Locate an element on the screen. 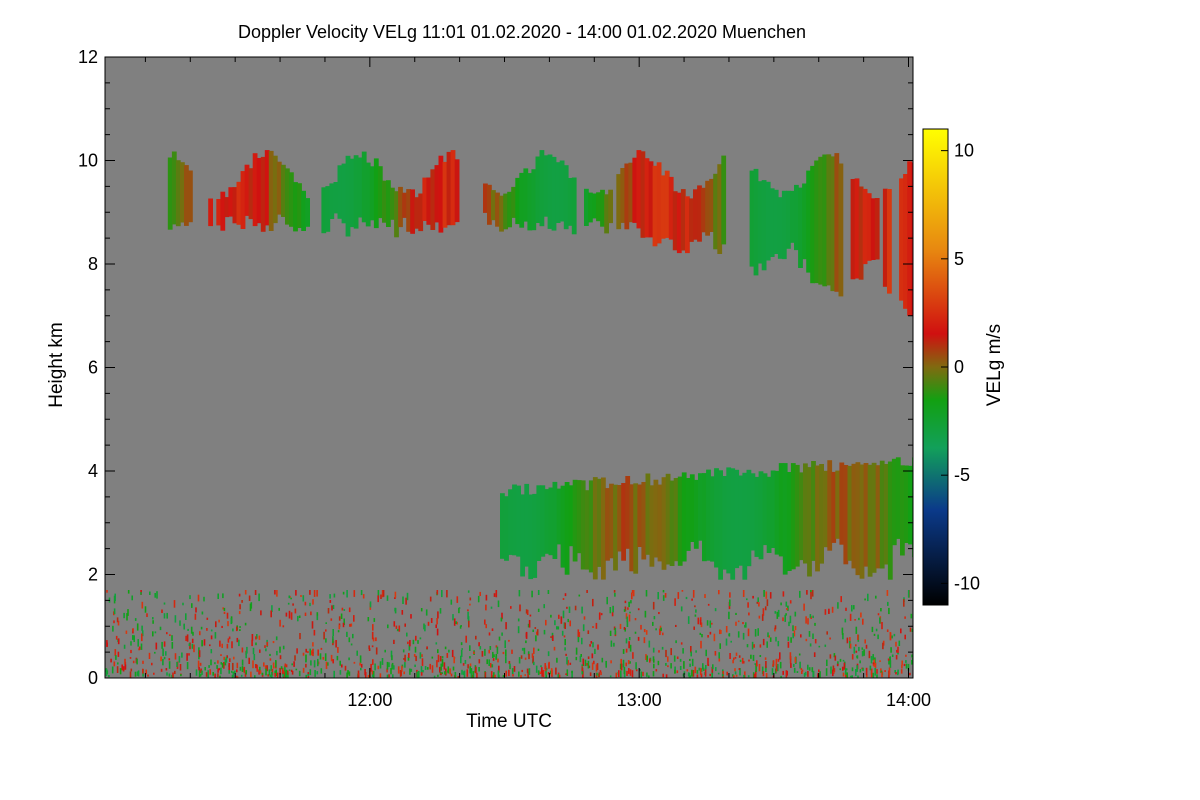 This screenshot has width=1200, height=800. colorbar-tick-label: -5 is located at coordinates (962, 475).